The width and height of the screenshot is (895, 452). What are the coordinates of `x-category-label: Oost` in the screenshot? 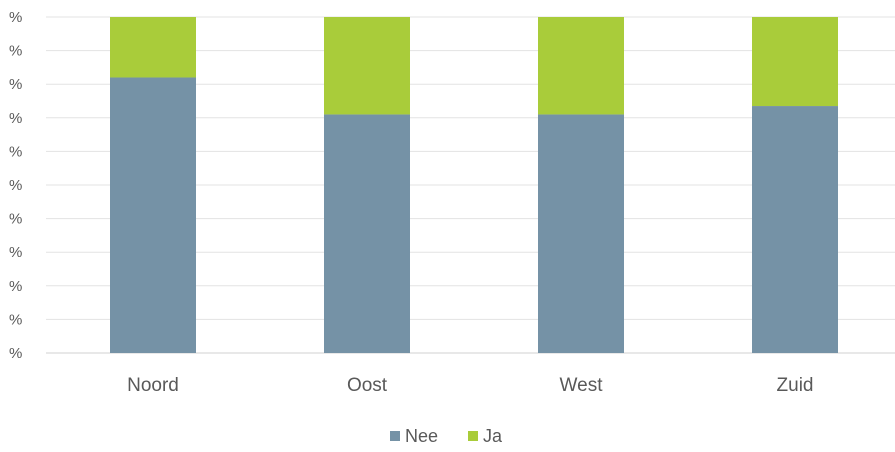 It's located at (367, 385).